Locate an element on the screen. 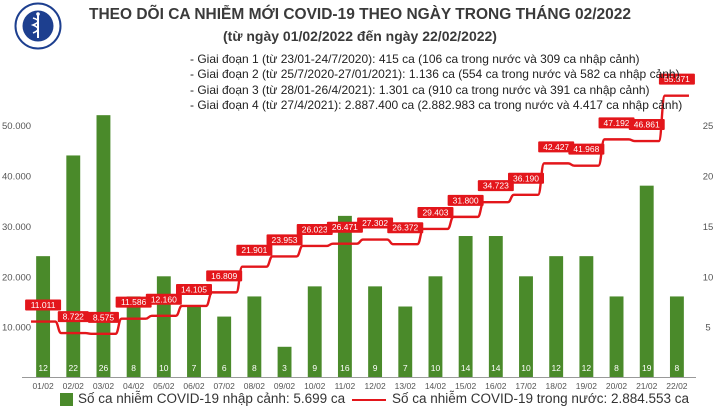 Image resolution: width=720 pixels, height=410 pixels. x-tick-label: 04/02 is located at coordinates (134, 386).